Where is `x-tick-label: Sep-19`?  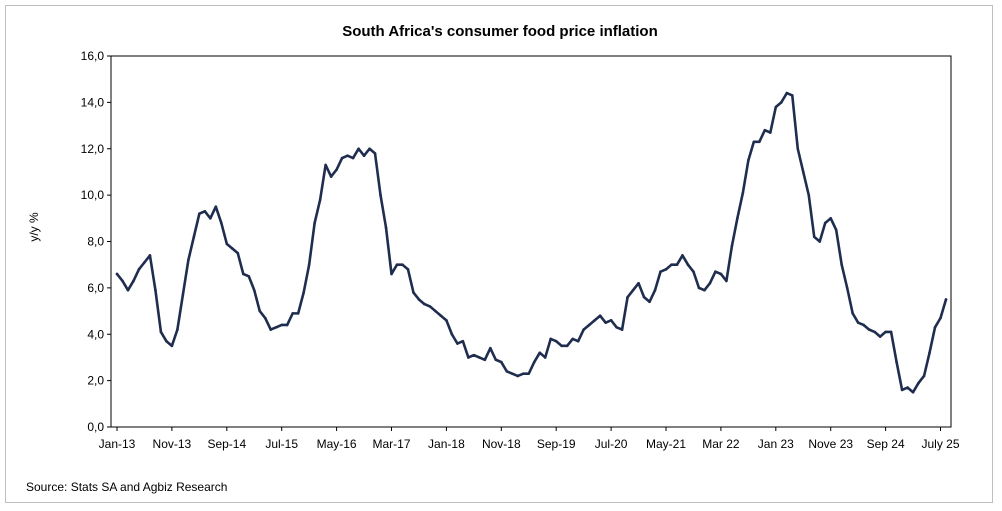 x-tick-label: Sep-19 is located at coordinates (556, 444).